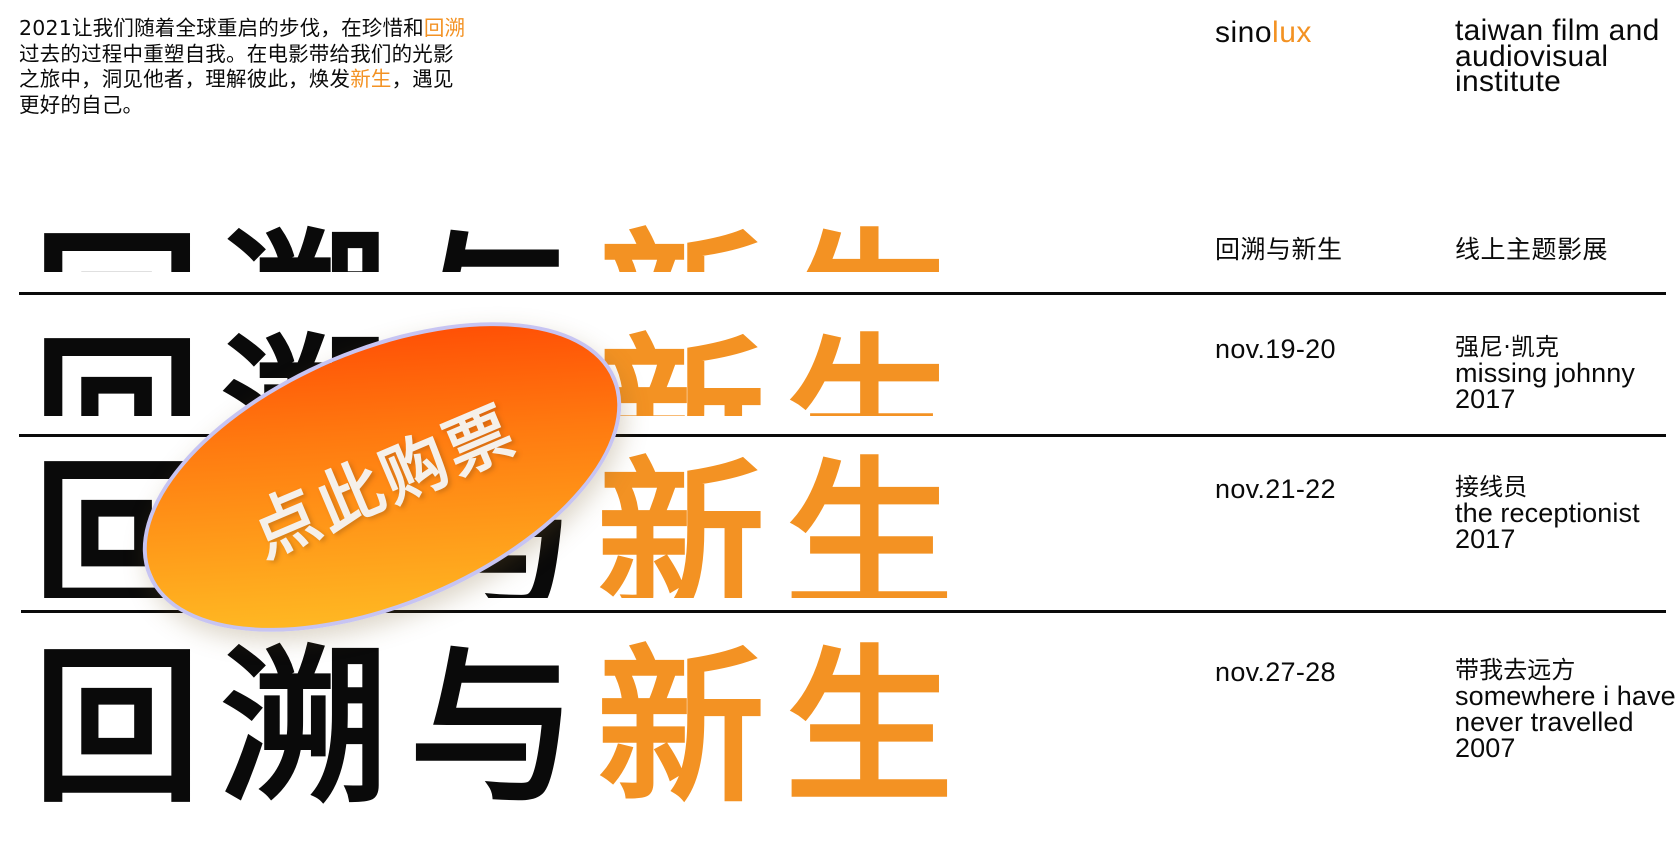  I want to click on screening-1-year: 2017, so click(1485, 399).